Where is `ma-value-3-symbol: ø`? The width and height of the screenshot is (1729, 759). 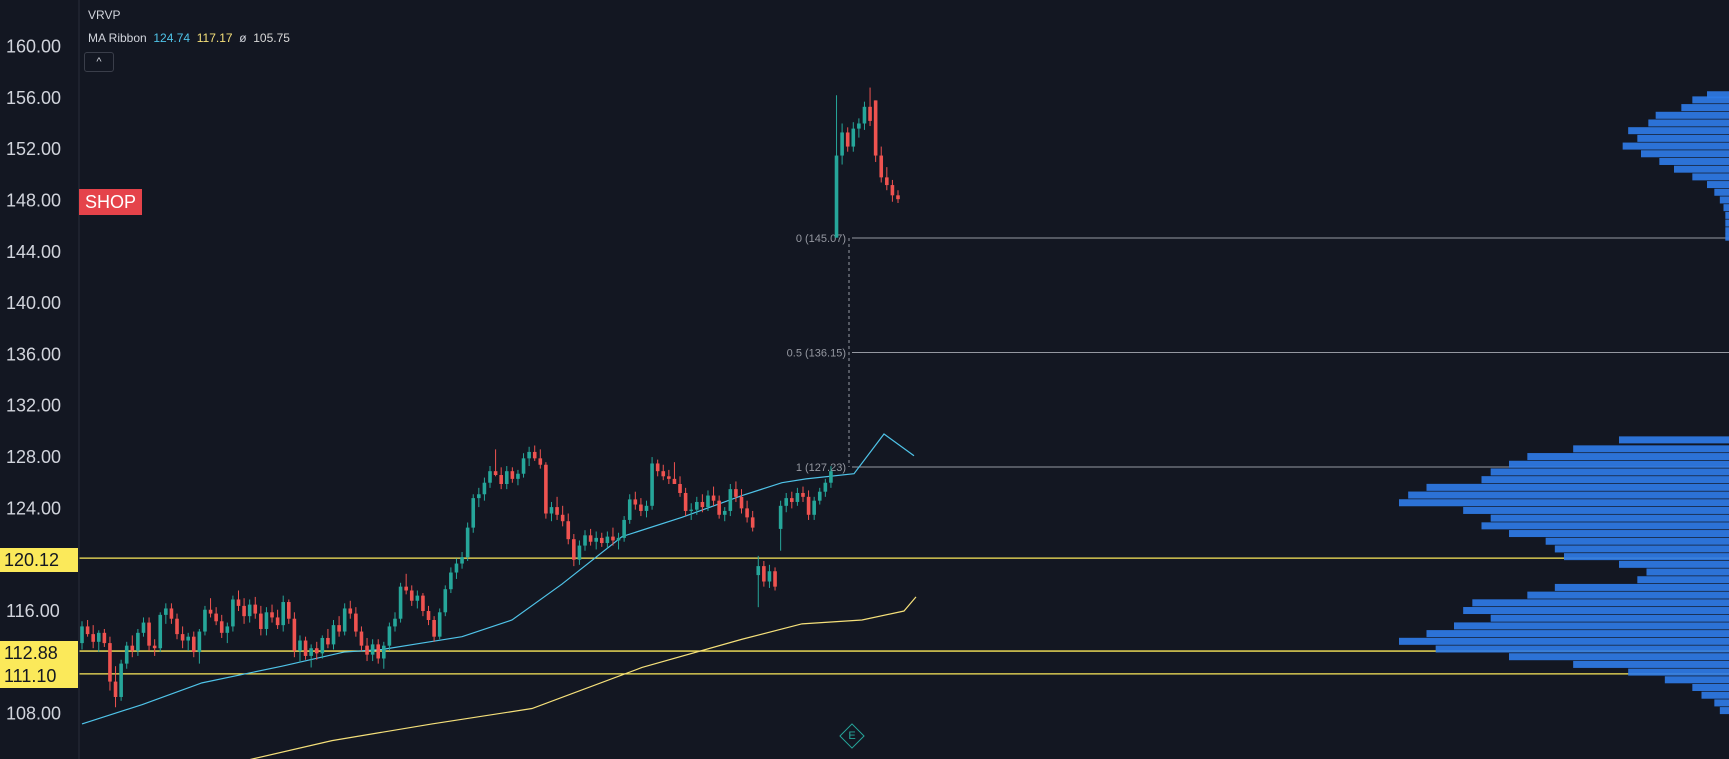 ma-value-3-symbol: ø is located at coordinates (243, 38).